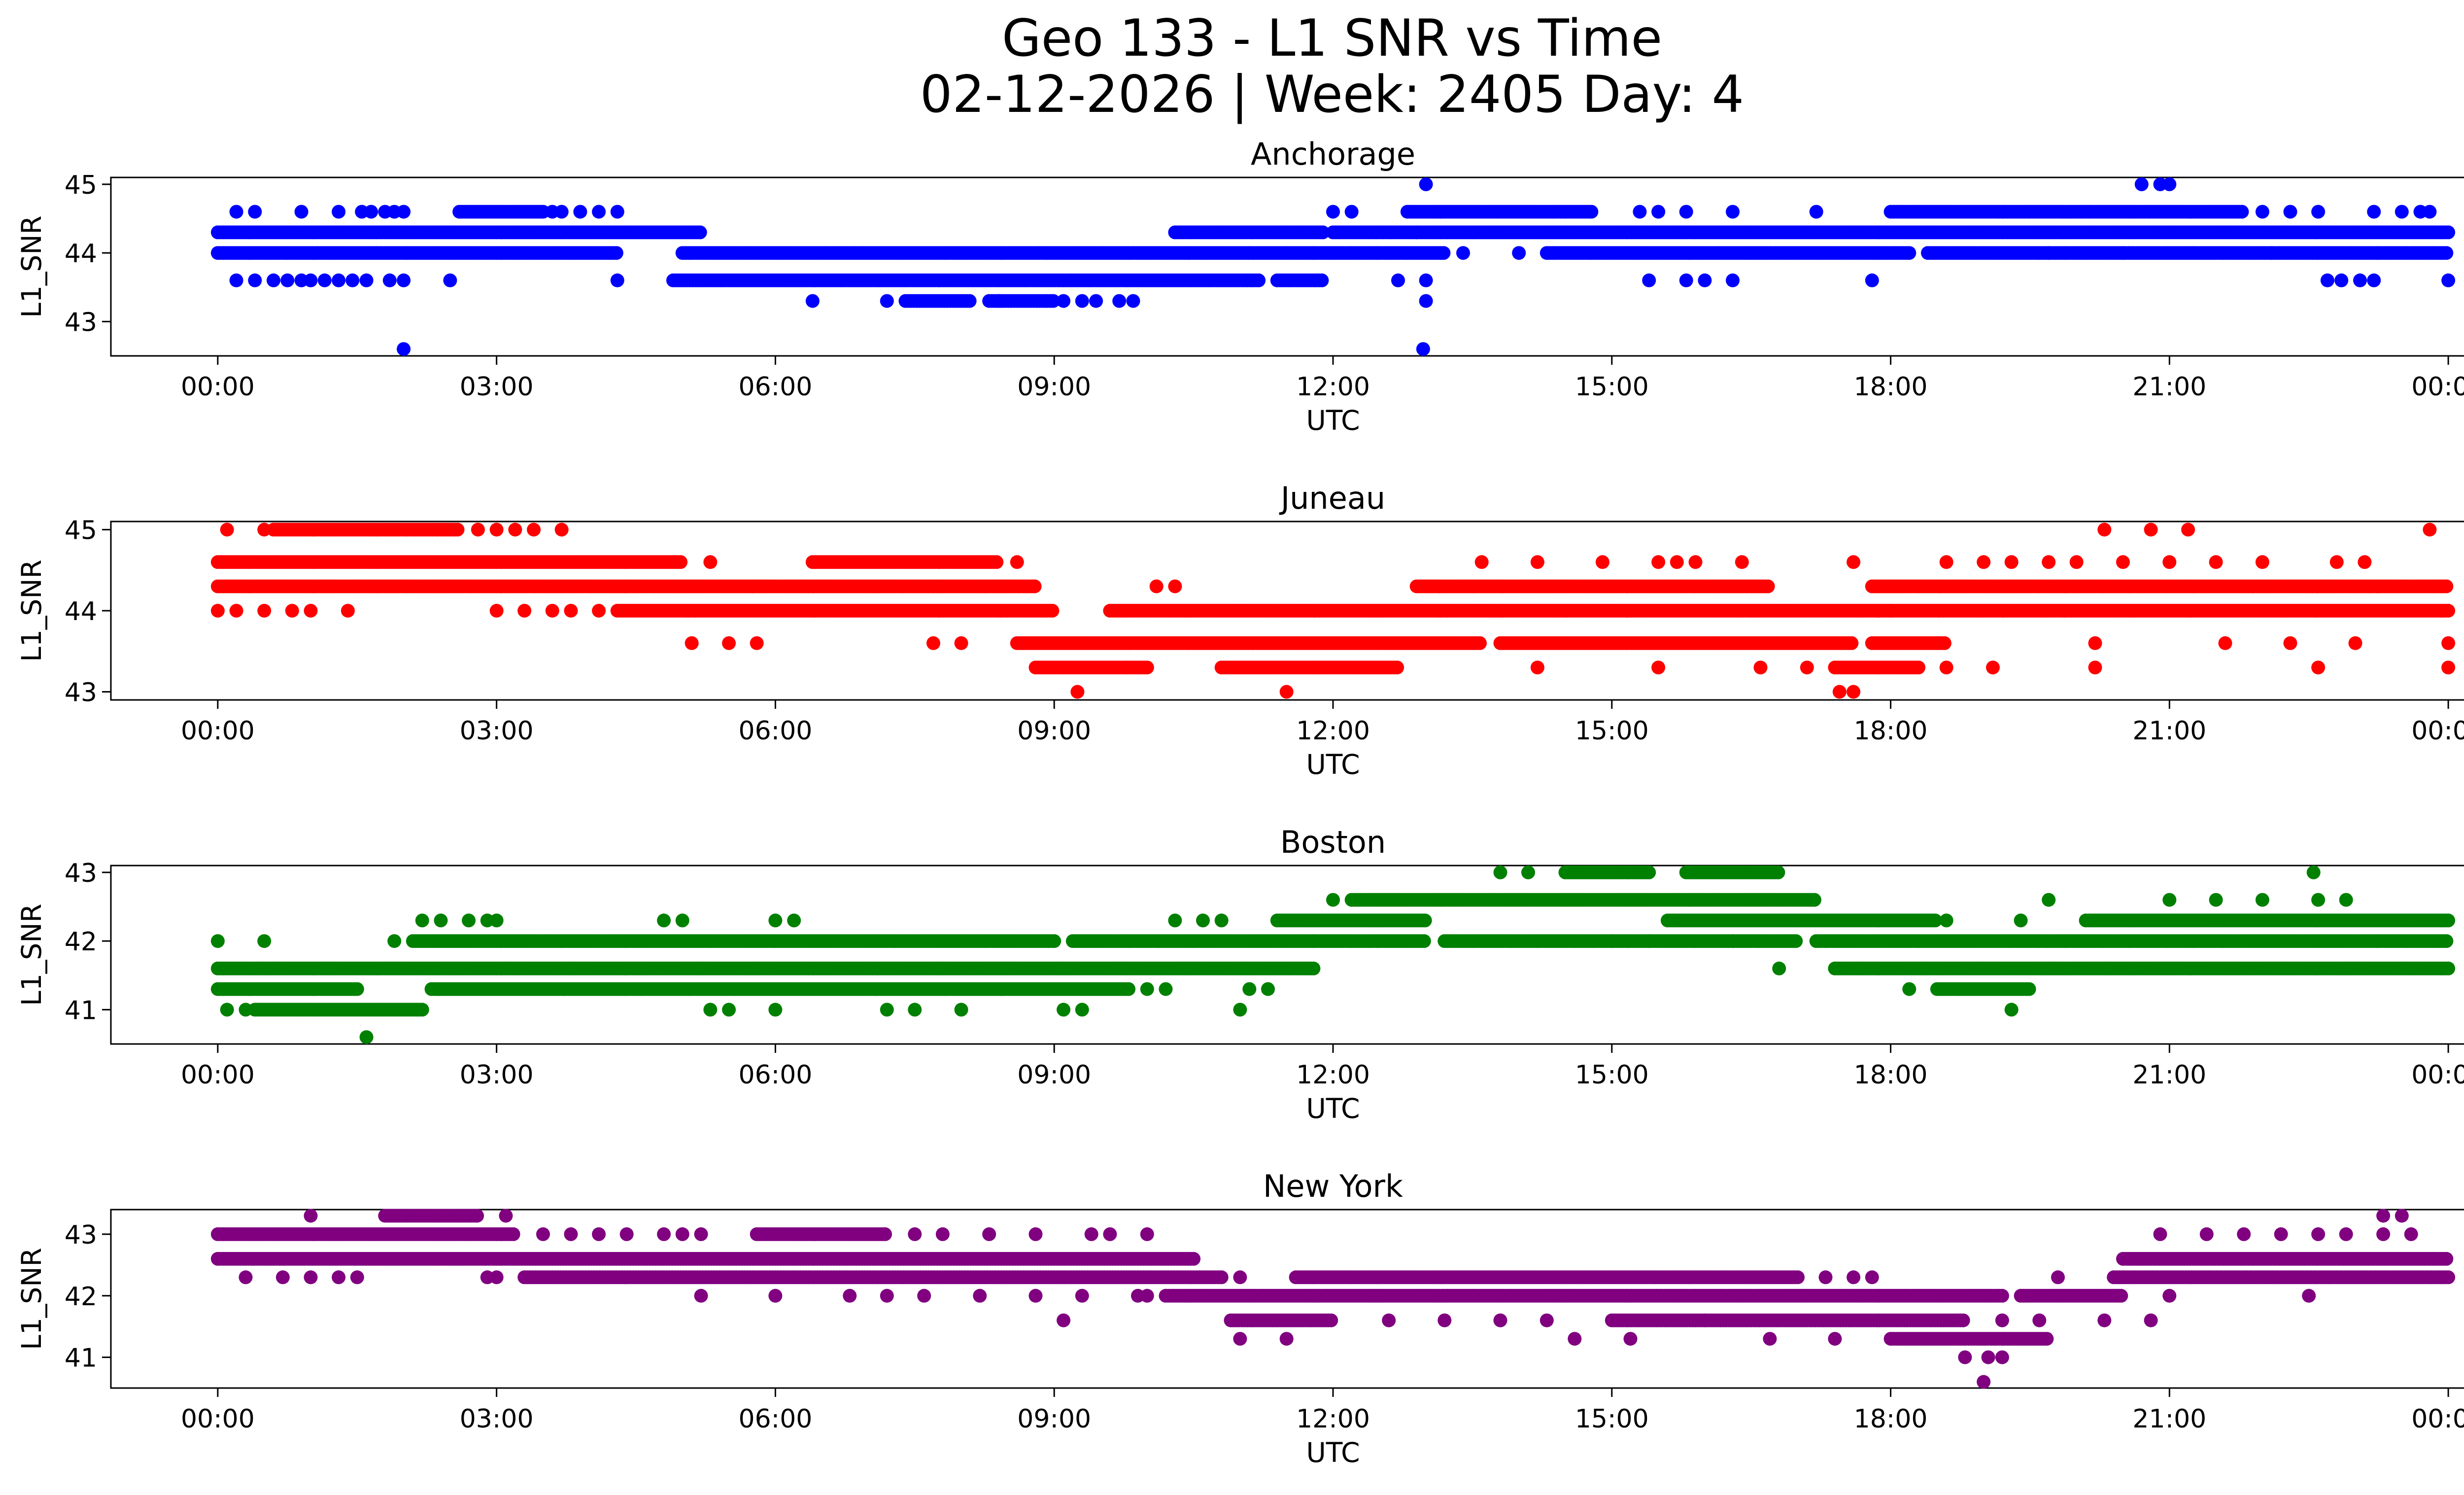 The width and height of the screenshot is (2464, 1495). Describe the element at coordinates (1054, 731) in the screenshot. I see `x-tick-label: 09:00` at that location.